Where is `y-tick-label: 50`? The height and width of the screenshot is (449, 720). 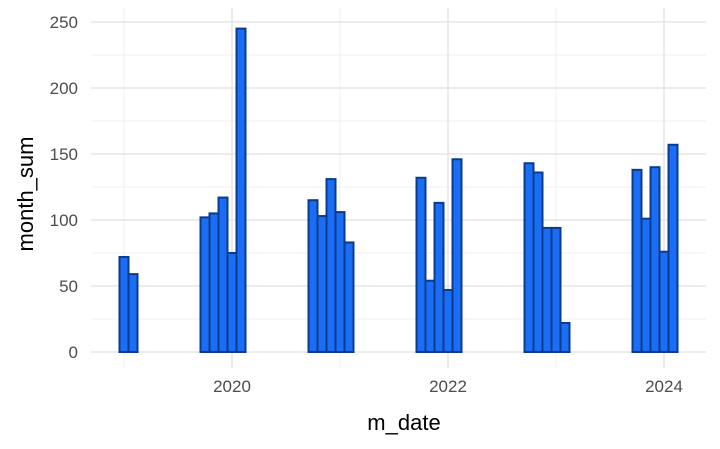
y-tick-label: 50 is located at coordinates (68, 286).